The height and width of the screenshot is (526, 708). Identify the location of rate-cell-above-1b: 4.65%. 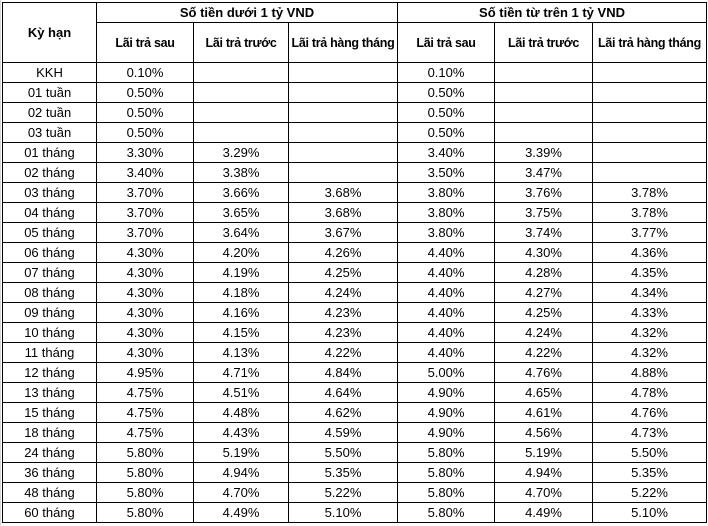
(543, 392).